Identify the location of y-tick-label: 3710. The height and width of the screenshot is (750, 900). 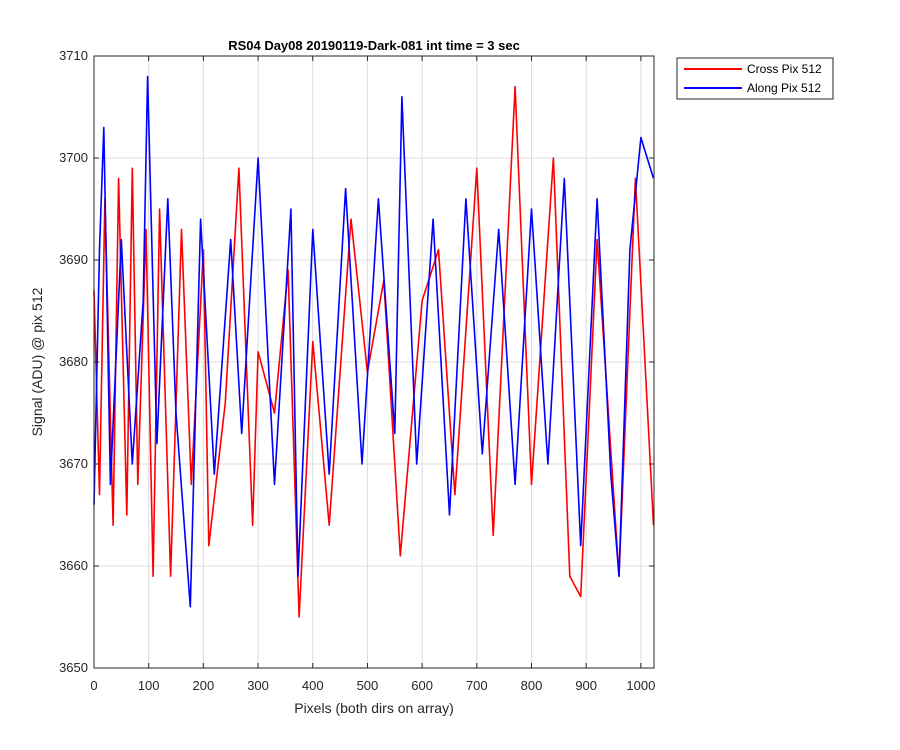
(73, 55).